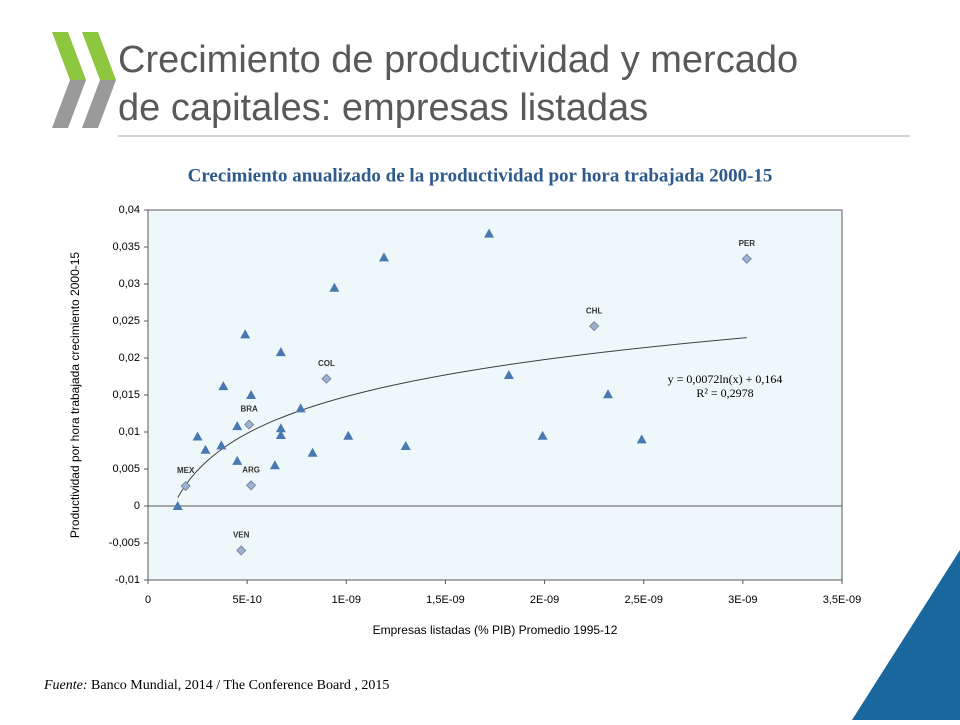  What do you see at coordinates (326, 363) in the screenshot?
I see `point-label: COL` at bounding box center [326, 363].